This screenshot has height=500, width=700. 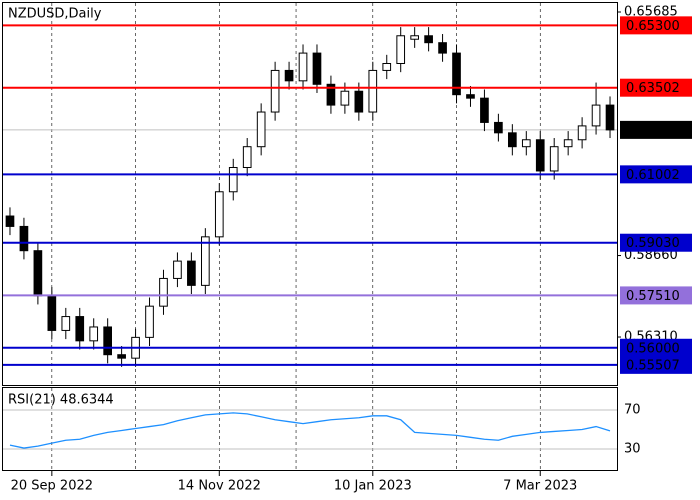 What do you see at coordinates (632, 409) in the screenshot?
I see `y-tick-label: 70` at bounding box center [632, 409].